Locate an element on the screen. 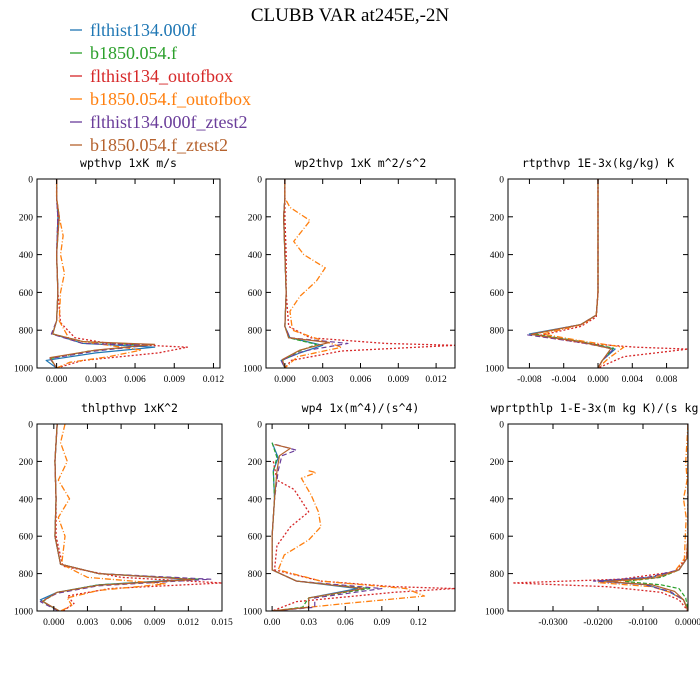  x-tick-label: 0.004 is located at coordinates (633, 380).